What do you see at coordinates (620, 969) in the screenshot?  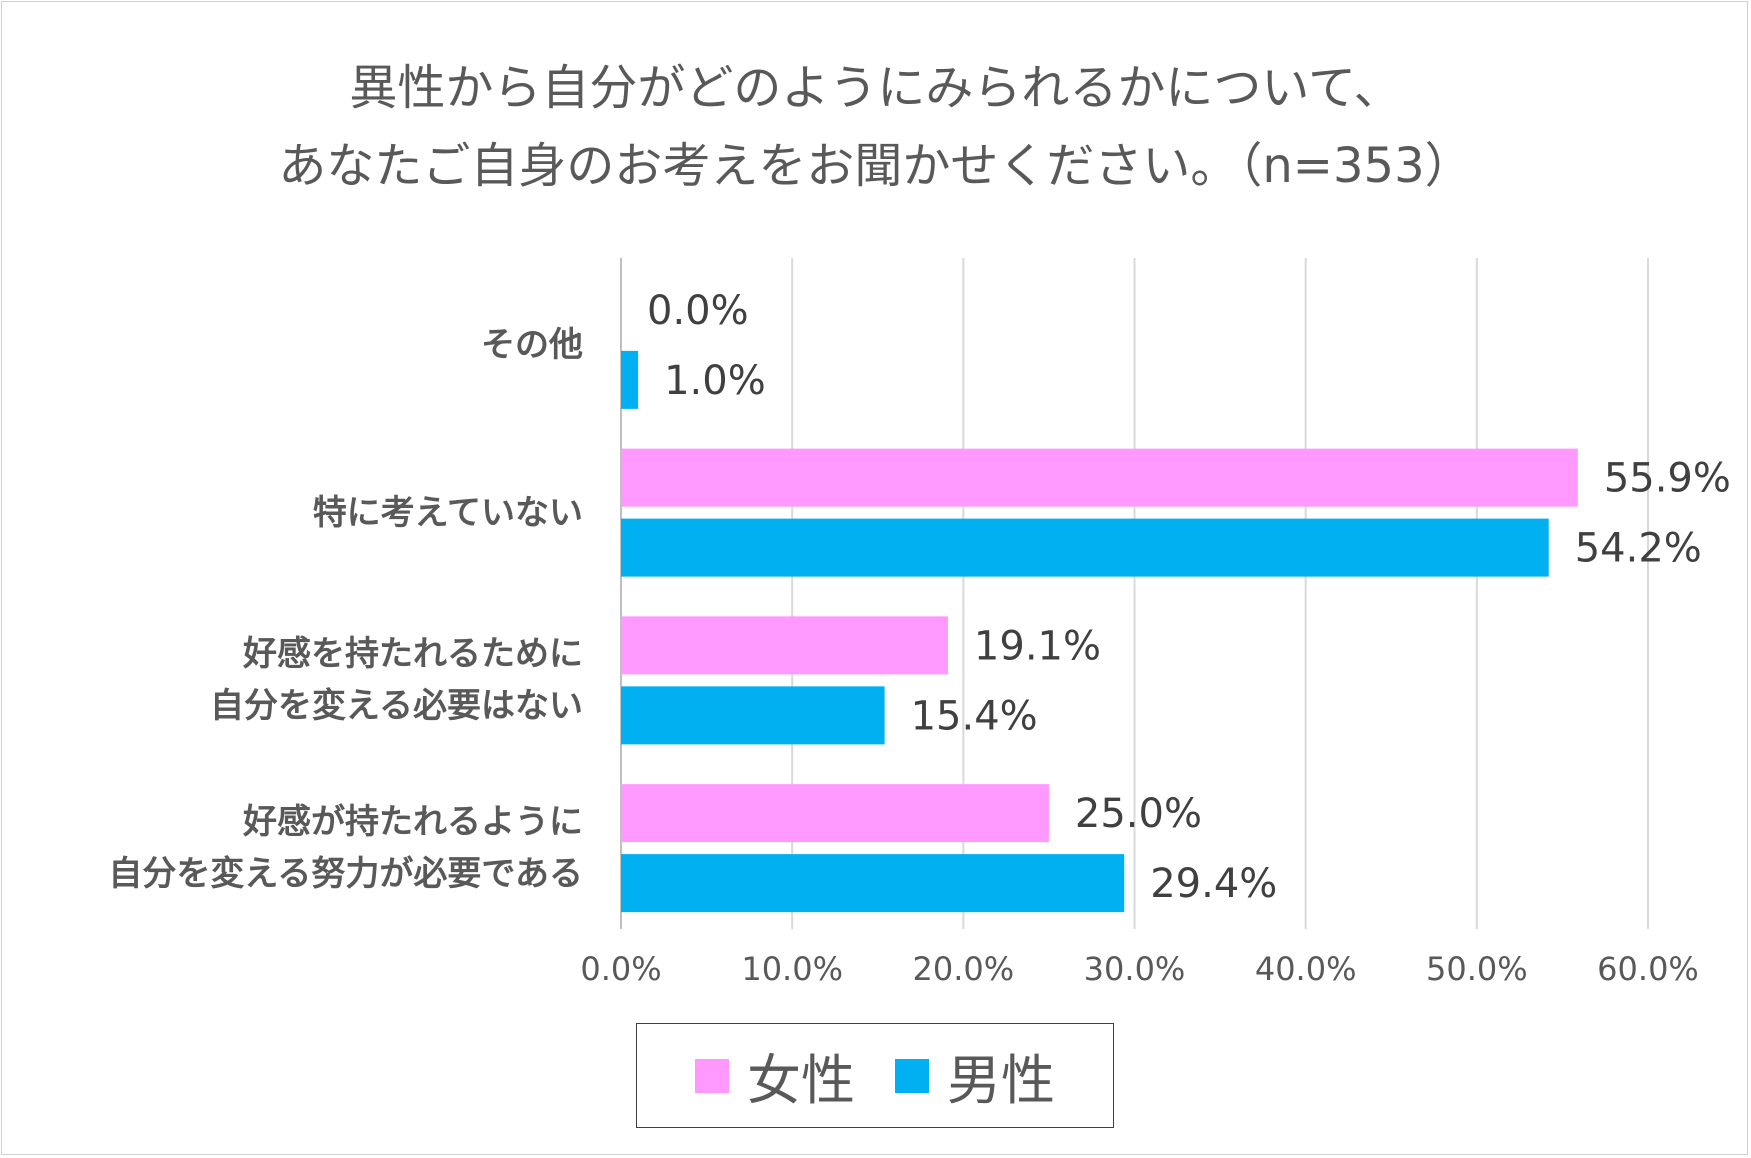 I see `x-tick-label: 0.0%` at bounding box center [620, 969].